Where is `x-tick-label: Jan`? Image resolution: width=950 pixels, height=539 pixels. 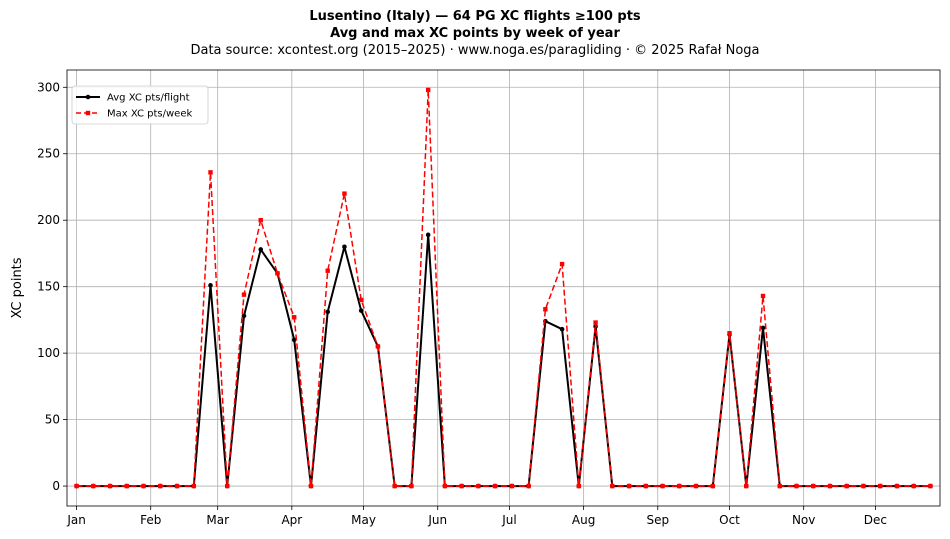 x-tick-label: Jan is located at coordinates (76, 520).